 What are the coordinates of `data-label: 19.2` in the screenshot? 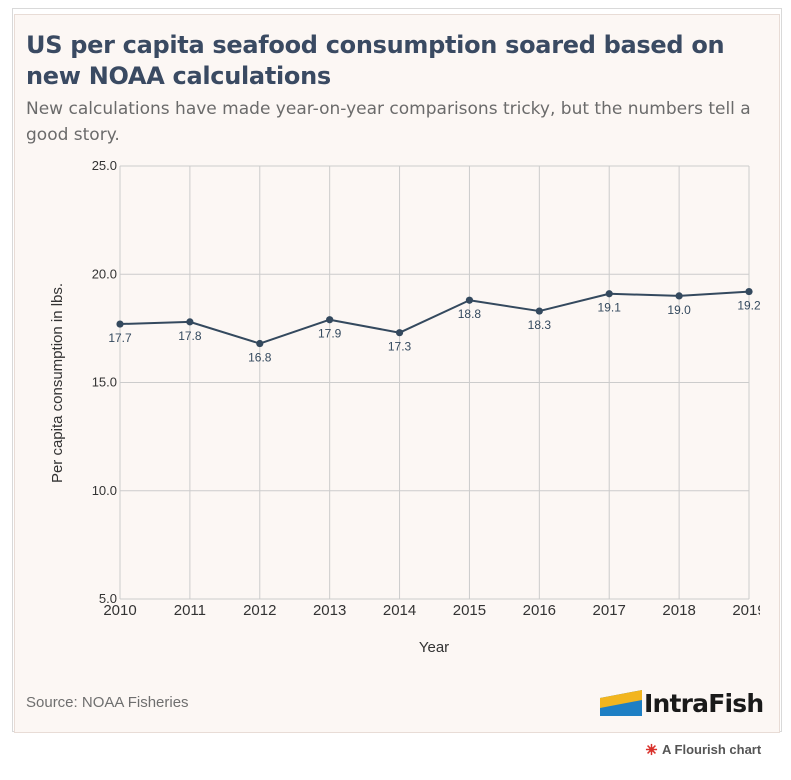 It's located at (749, 306).